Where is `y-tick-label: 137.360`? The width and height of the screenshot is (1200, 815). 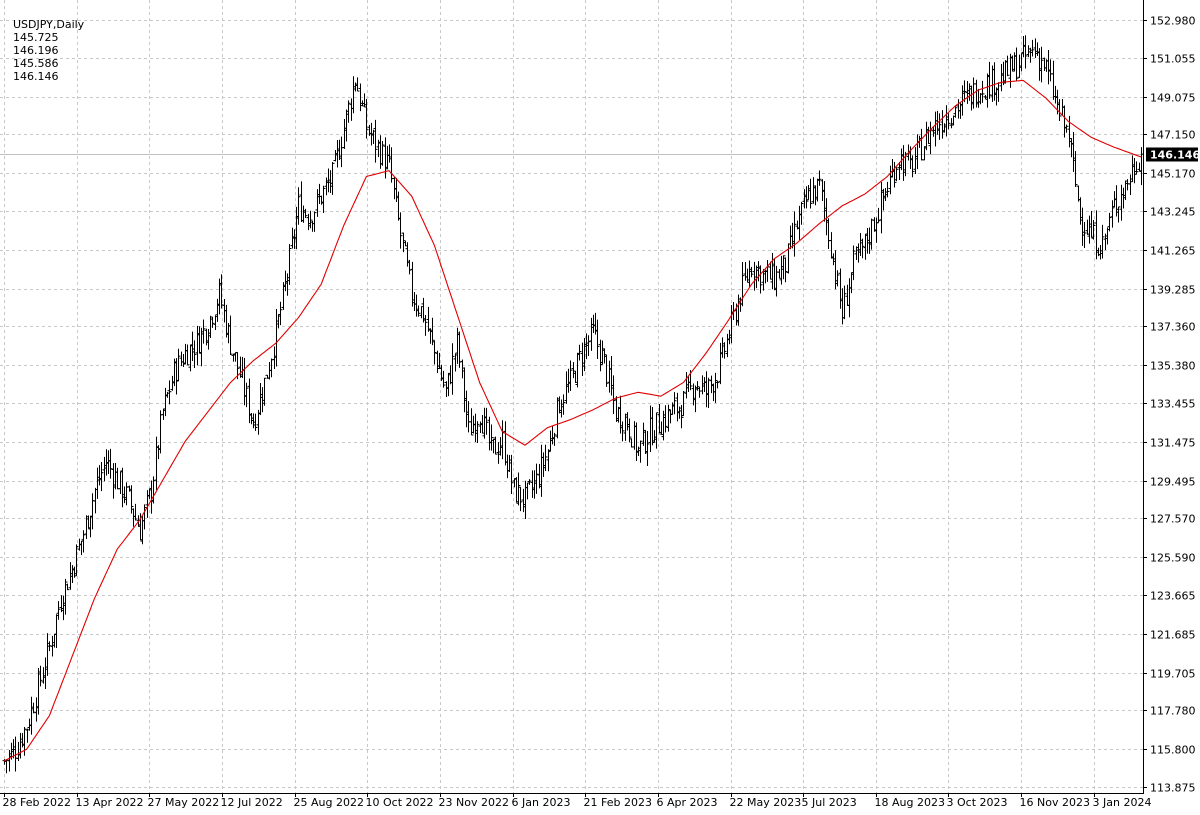 y-tick-label: 137.360 is located at coordinates (1173, 327).